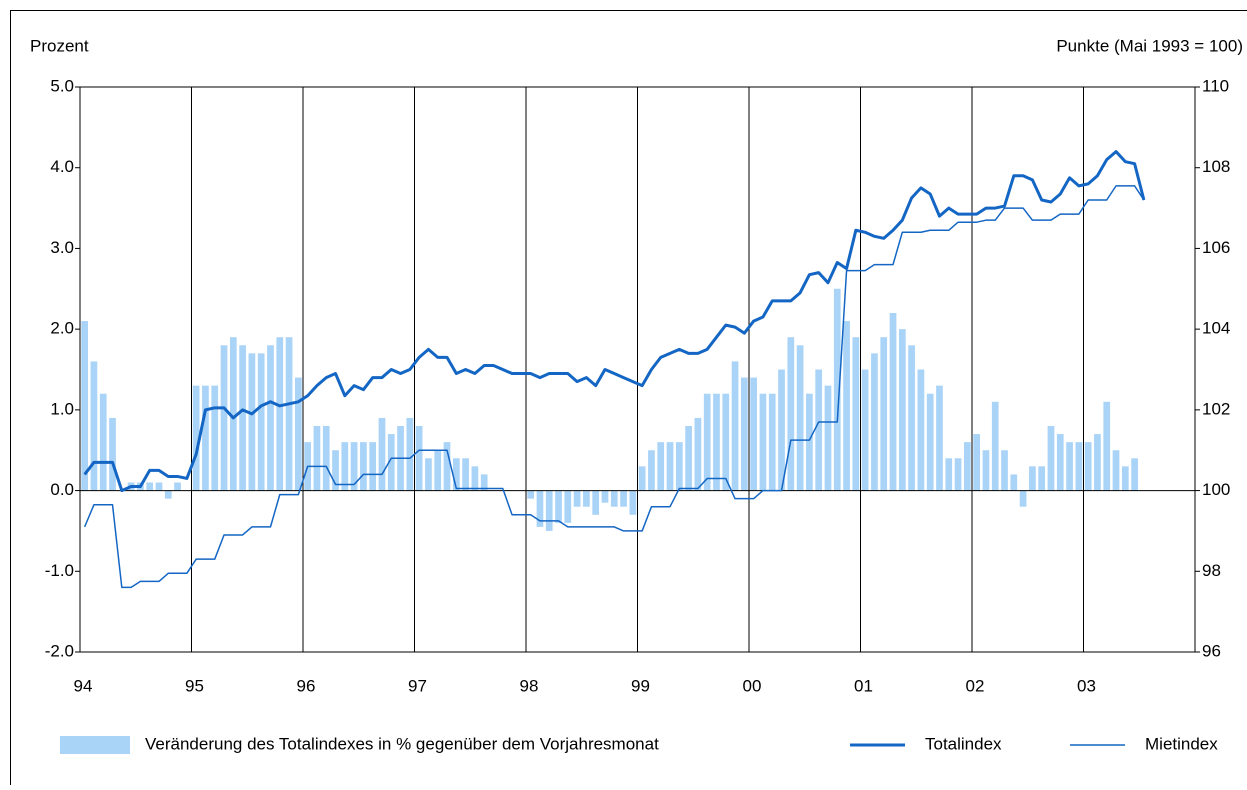 The image size is (1247, 790). What do you see at coordinates (59, 570) in the screenshot?
I see `y-tick-label: -1.0` at bounding box center [59, 570].